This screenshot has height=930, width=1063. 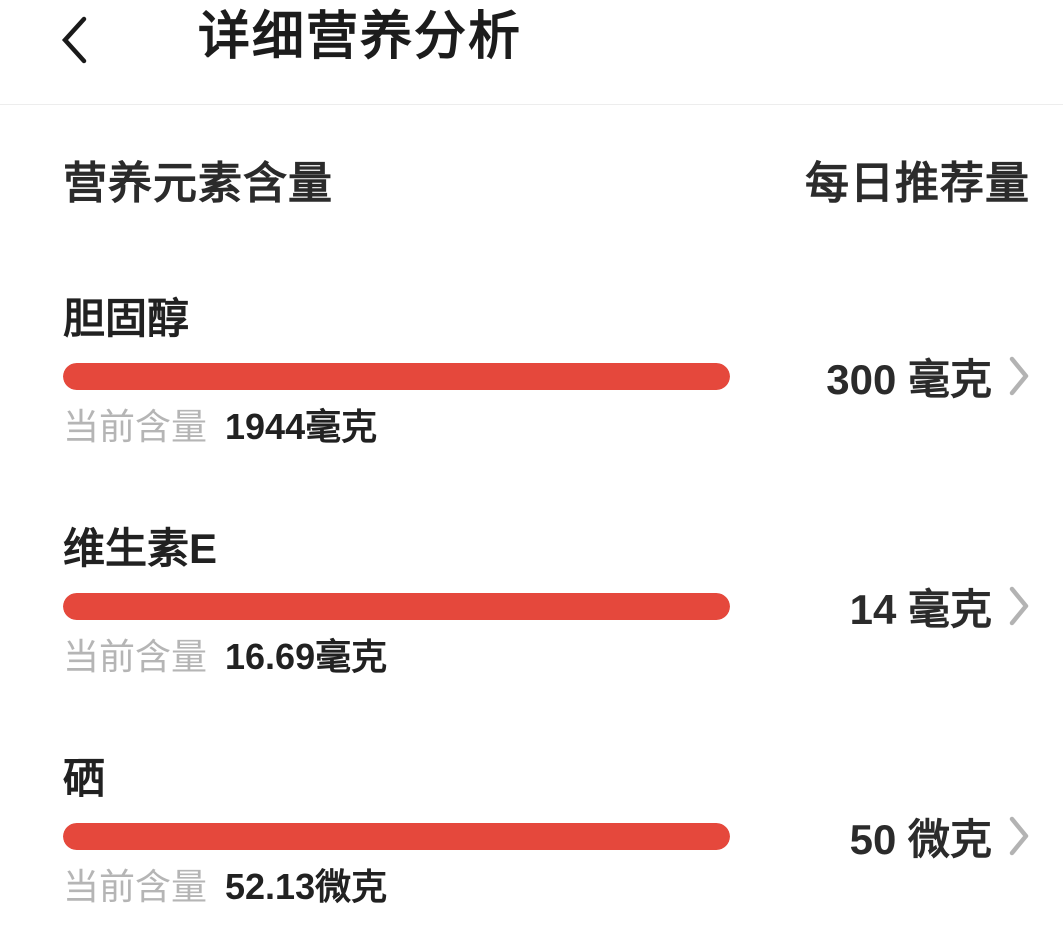 I want to click on daily-recommended: 300 毫克, so click(x=928, y=376).